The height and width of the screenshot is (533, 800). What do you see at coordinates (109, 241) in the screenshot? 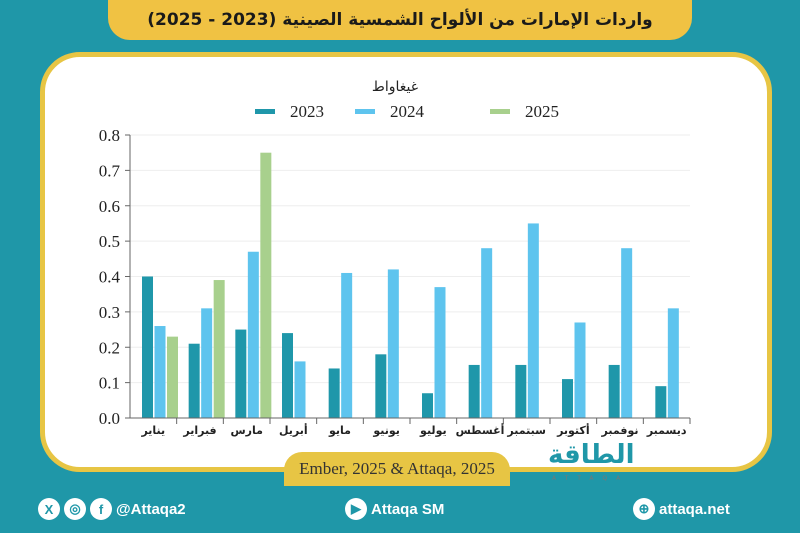
I see `y-tick-label: 0.5` at bounding box center [109, 241].